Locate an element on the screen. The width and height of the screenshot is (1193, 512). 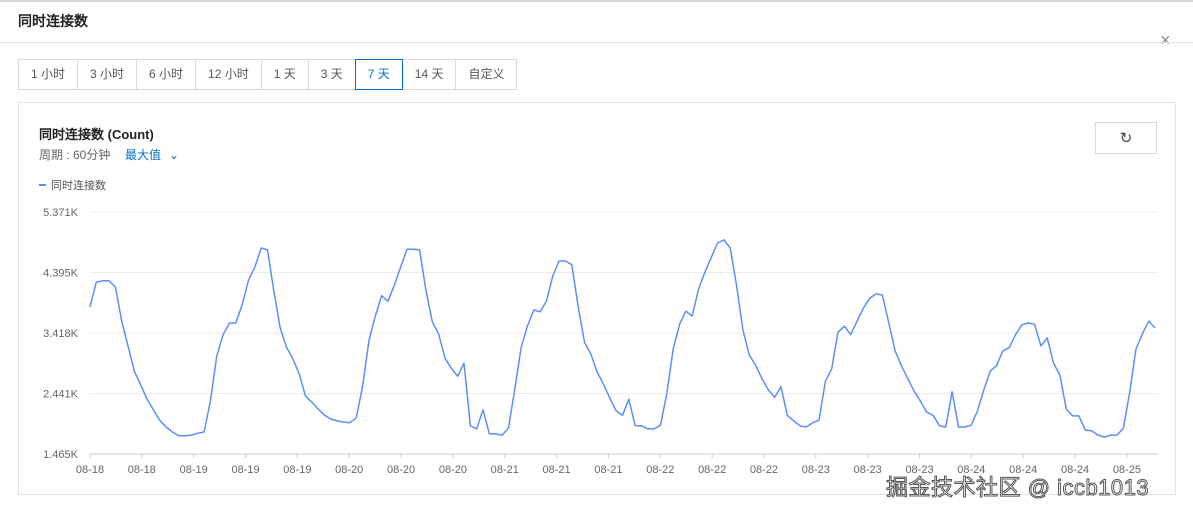
refresh-icon: ↻ is located at coordinates (1126, 138).